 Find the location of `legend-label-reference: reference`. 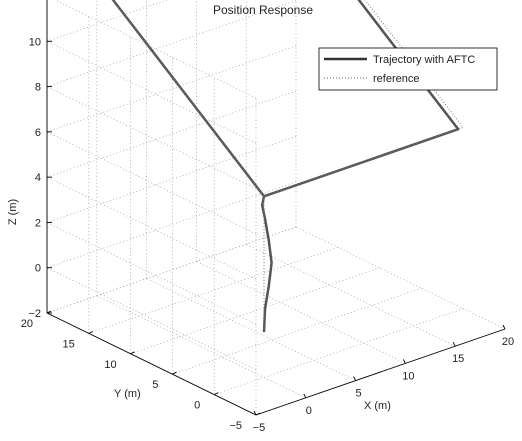

legend-label-reference: reference is located at coordinates (396, 79).